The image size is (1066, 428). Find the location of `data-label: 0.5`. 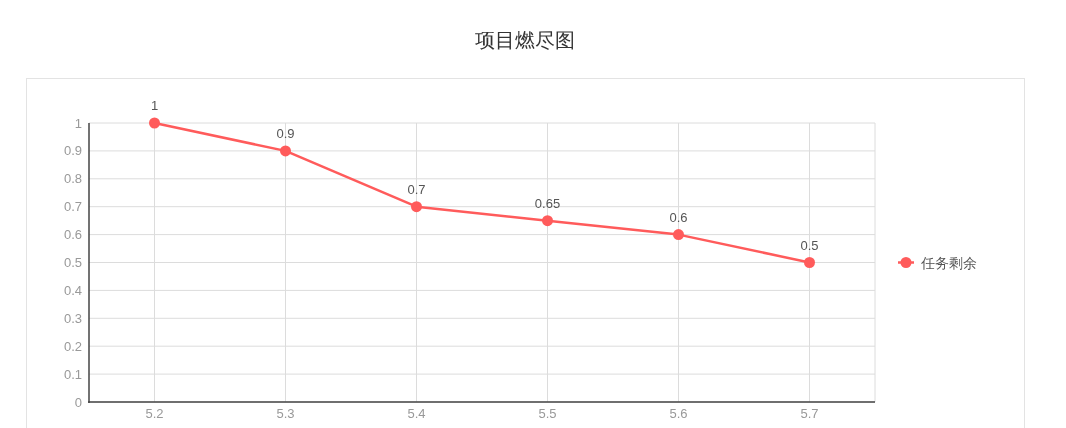

data-label: 0.5 is located at coordinates (809, 245).